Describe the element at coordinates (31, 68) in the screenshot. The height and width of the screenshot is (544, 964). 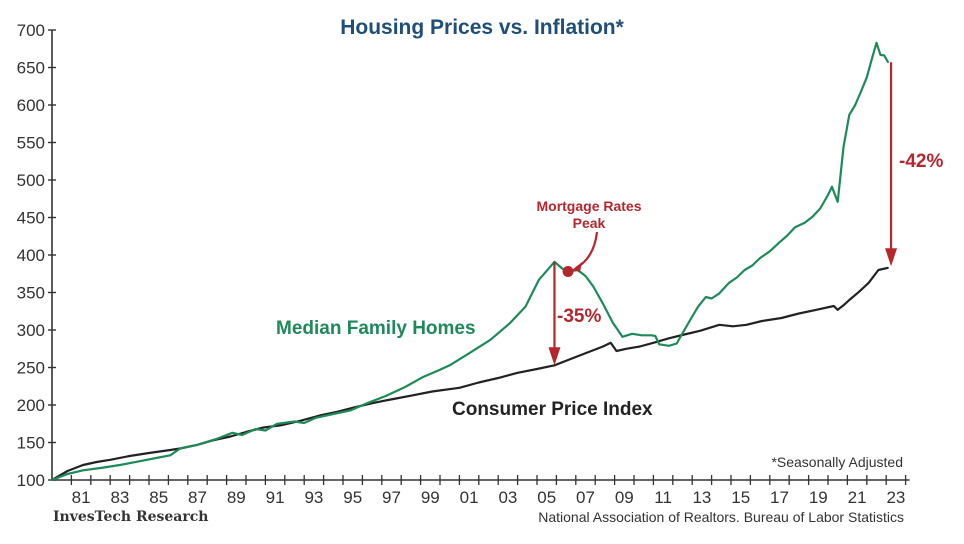
I see `y-tick-label: 650` at that location.